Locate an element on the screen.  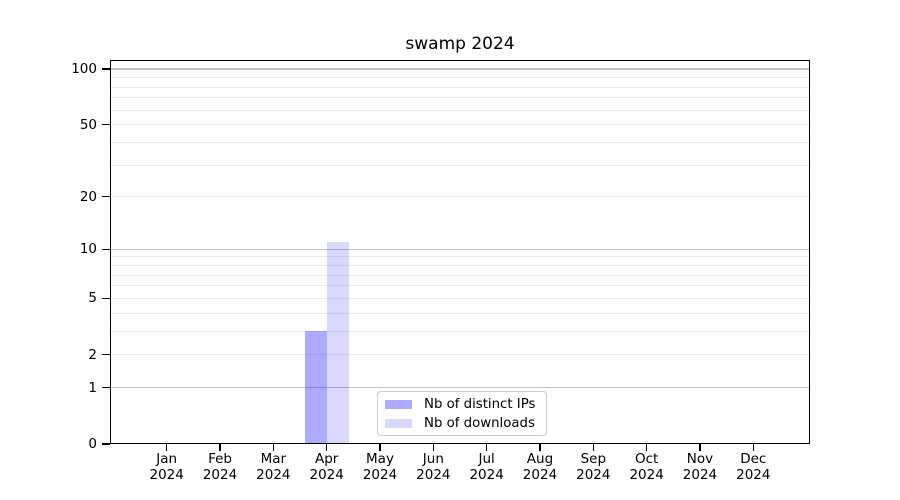
legend-label-distinct-ips: Nb of distinct IPs is located at coordinates (480, 404).